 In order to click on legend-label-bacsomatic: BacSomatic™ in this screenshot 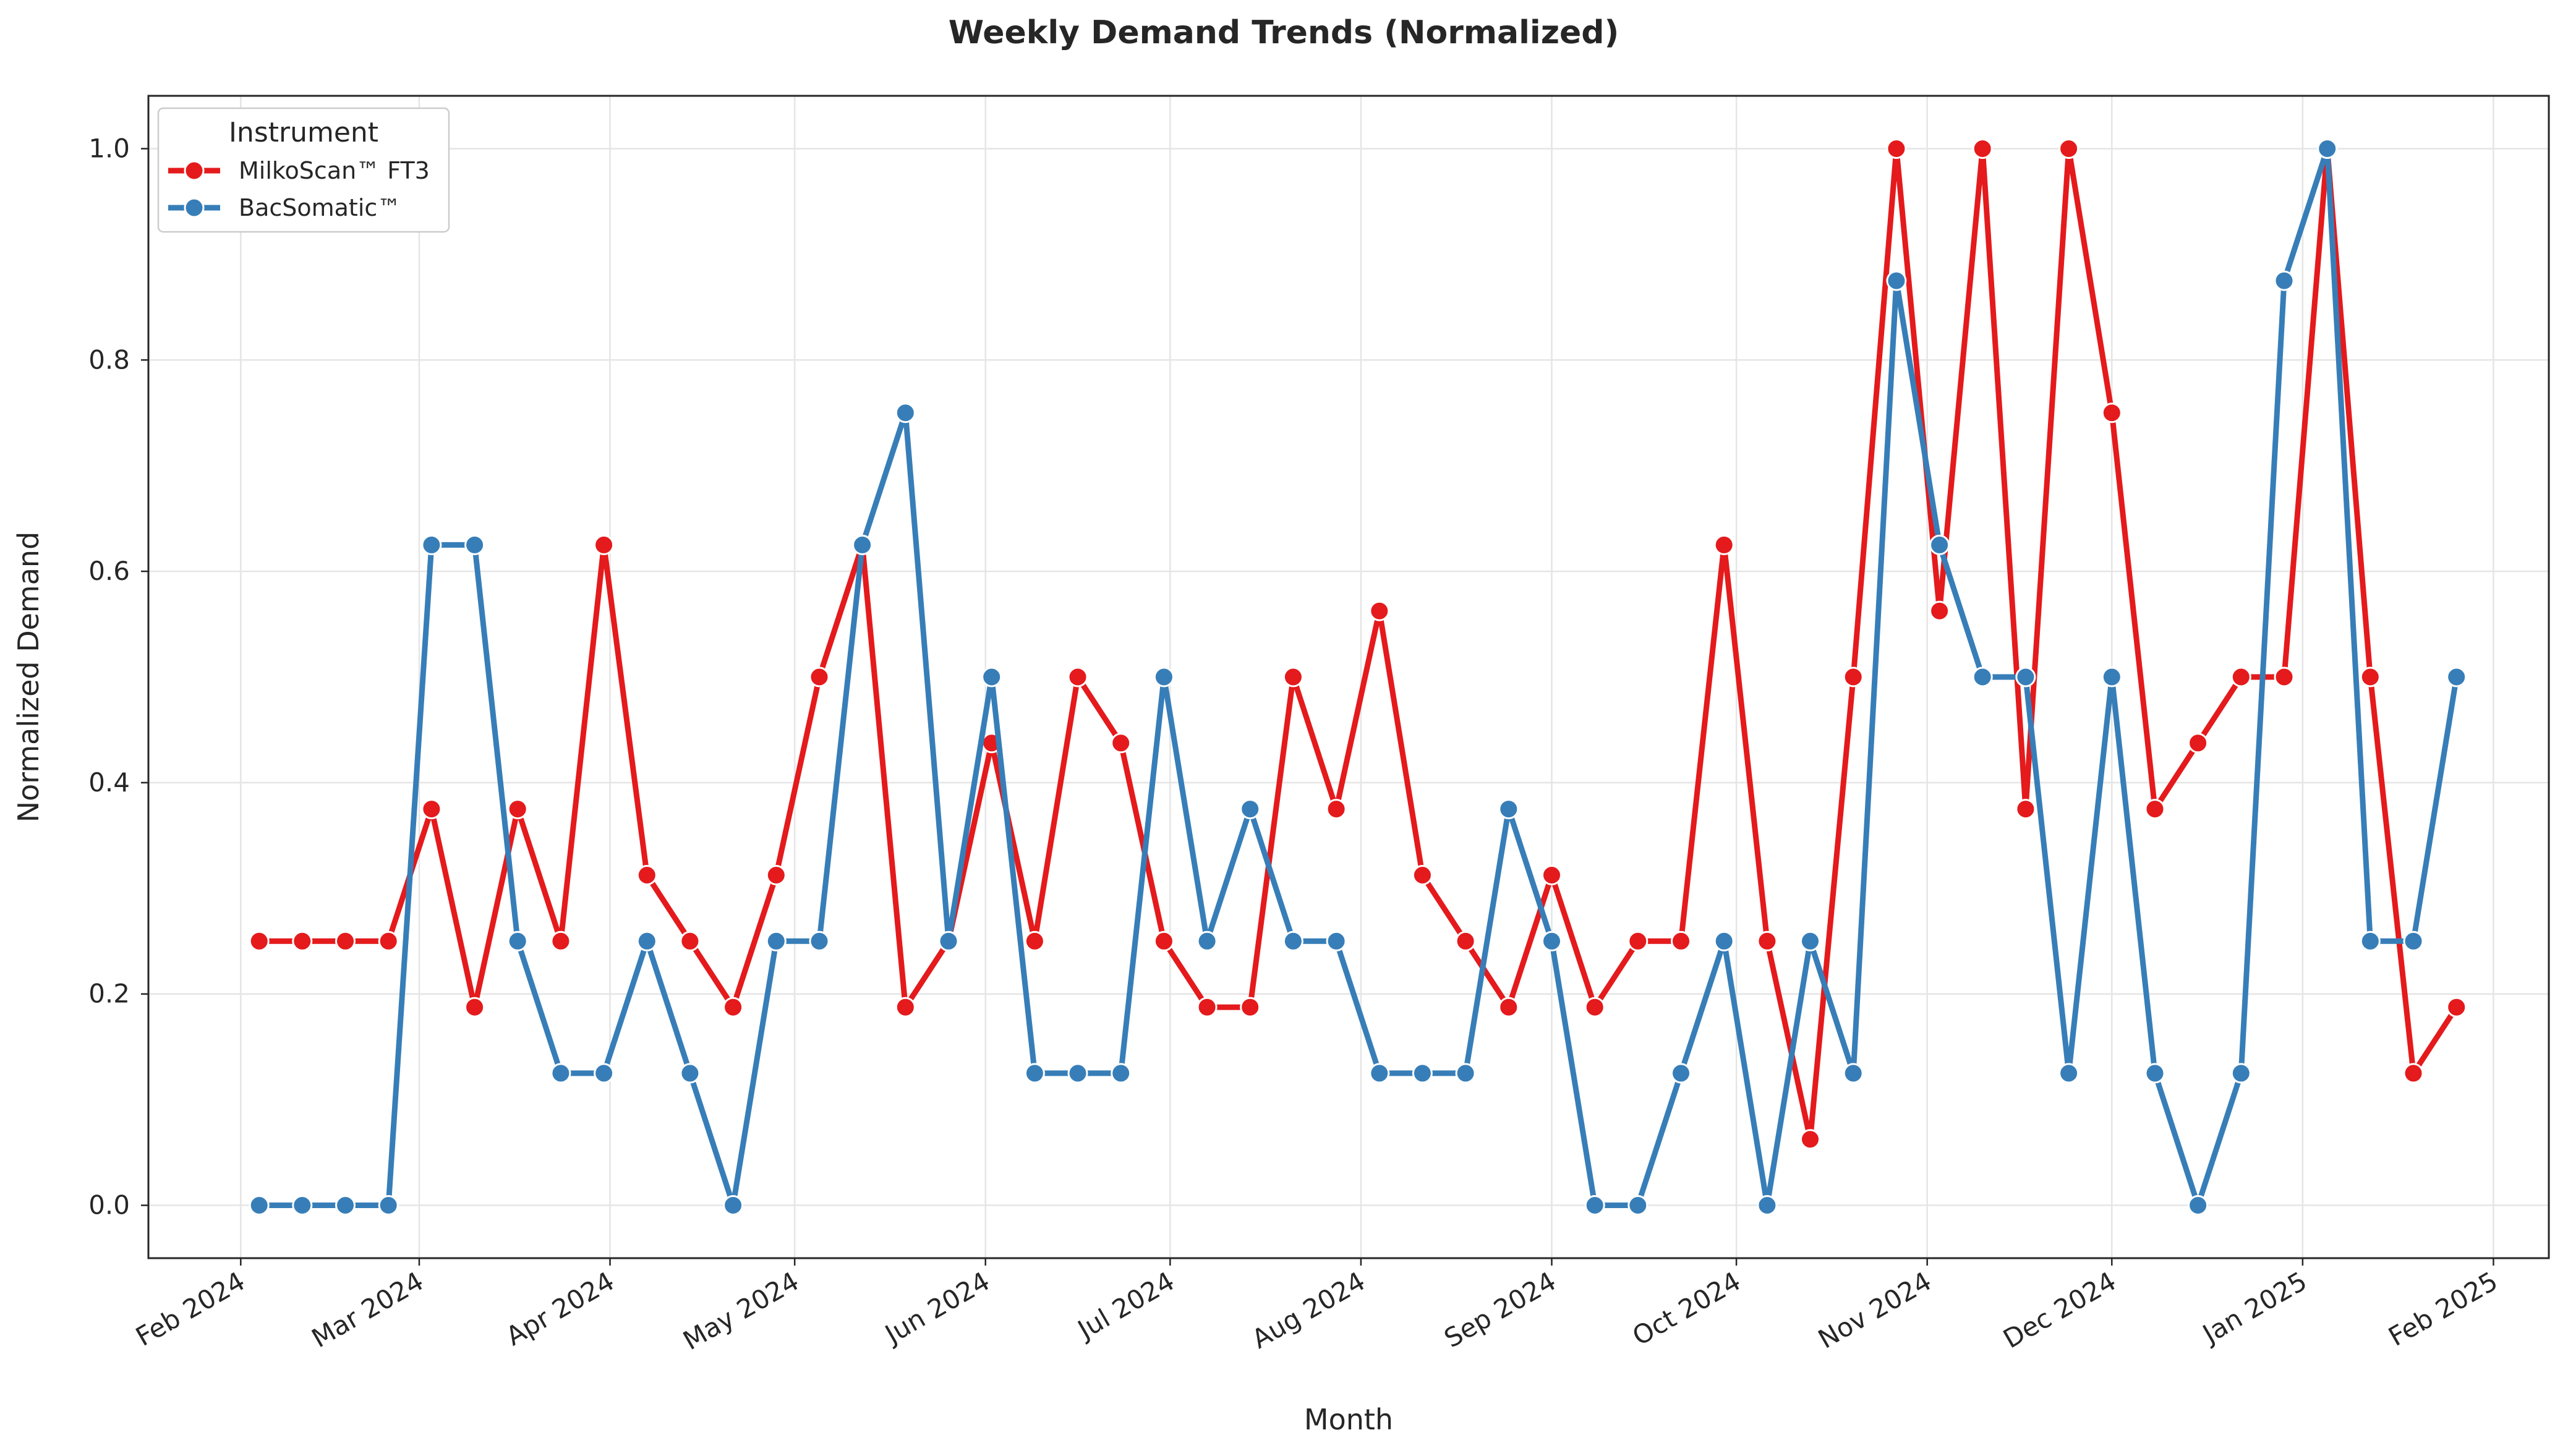, I will do `click(320, 207)`.